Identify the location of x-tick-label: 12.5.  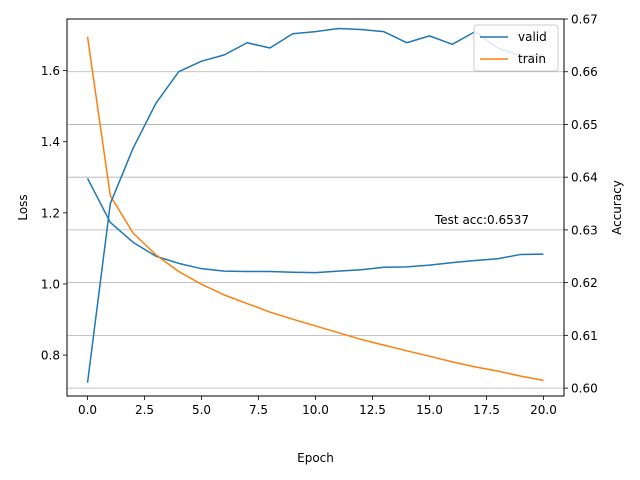
(372, 410).